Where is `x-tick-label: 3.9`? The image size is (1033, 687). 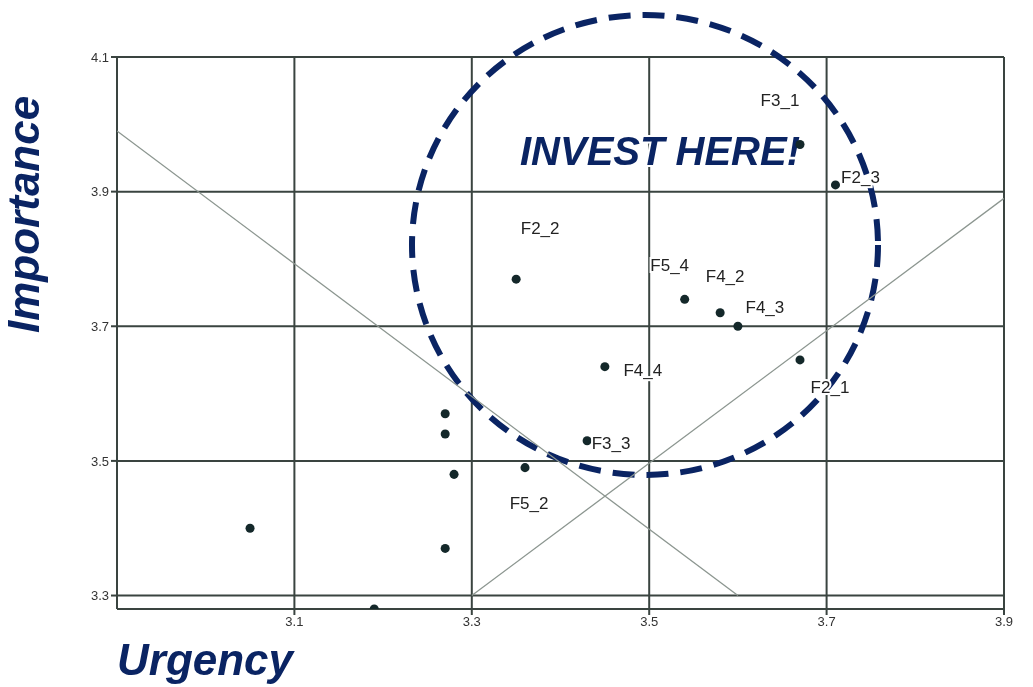
x-tick-label: 3.9 is located at coordinates (1004, 622).